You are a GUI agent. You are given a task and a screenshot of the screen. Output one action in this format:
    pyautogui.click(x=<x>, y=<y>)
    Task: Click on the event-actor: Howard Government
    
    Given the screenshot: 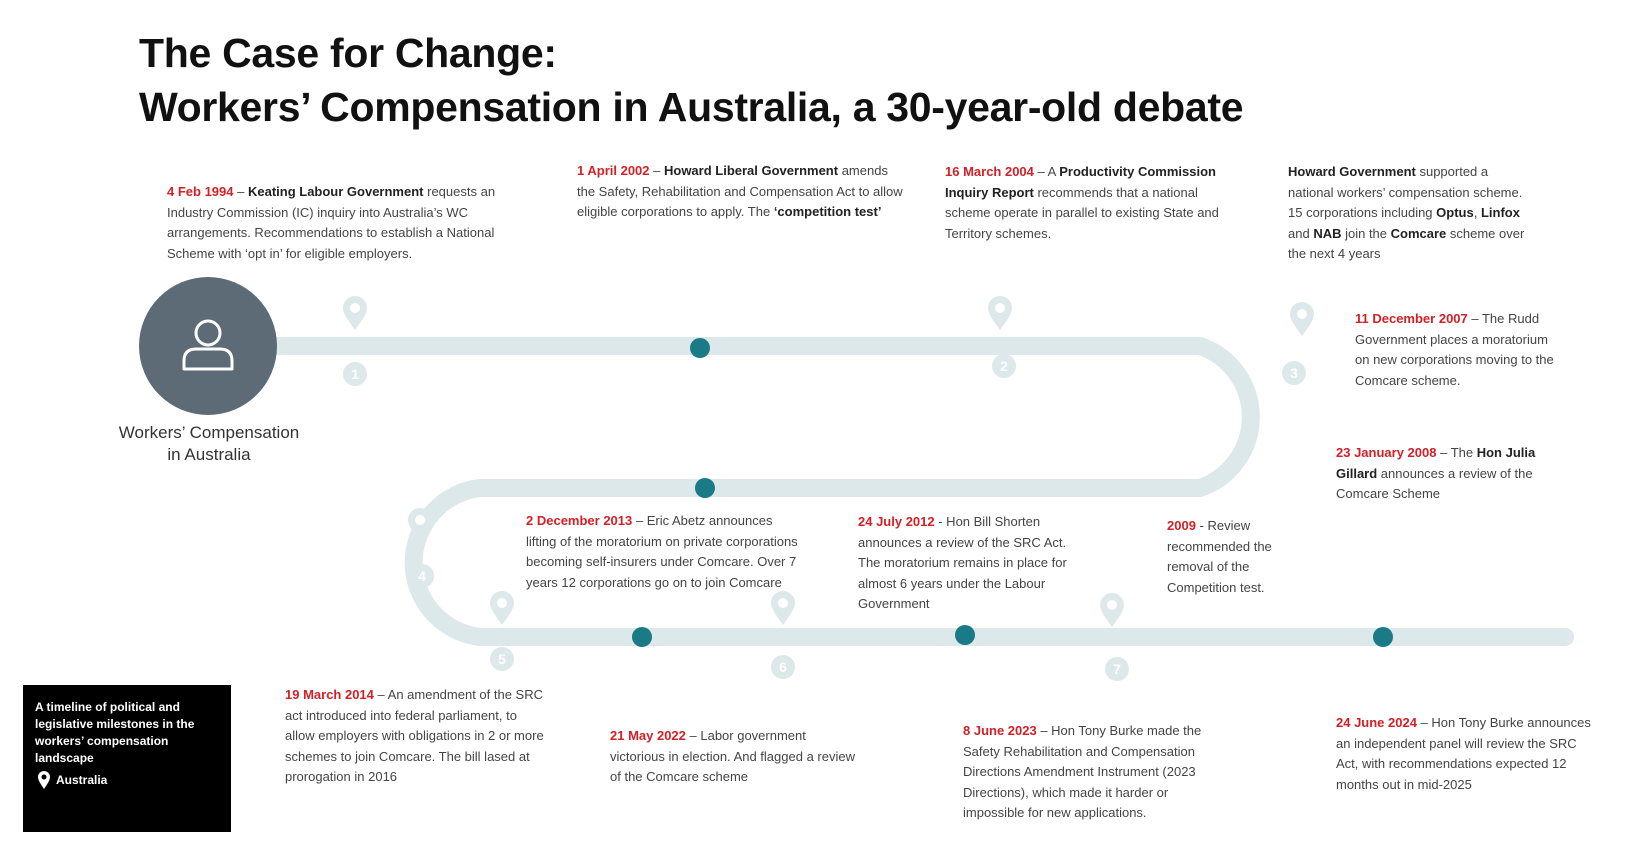 What is the action you would take?
    pyautogui.click(x=1352, y=171)
    